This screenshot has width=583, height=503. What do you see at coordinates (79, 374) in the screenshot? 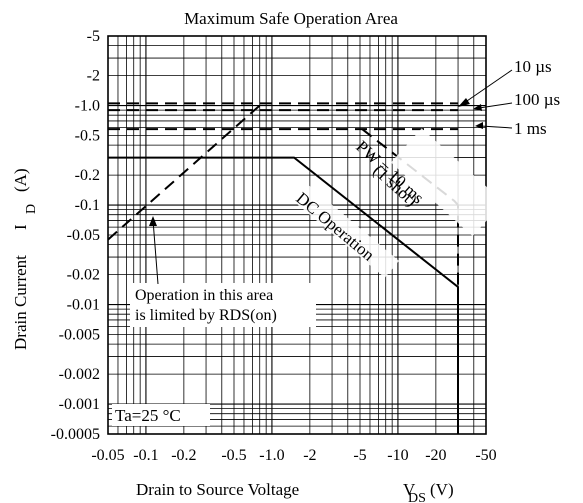
I see `y-tick-label: -0.002` at bounding box center [79, 374].